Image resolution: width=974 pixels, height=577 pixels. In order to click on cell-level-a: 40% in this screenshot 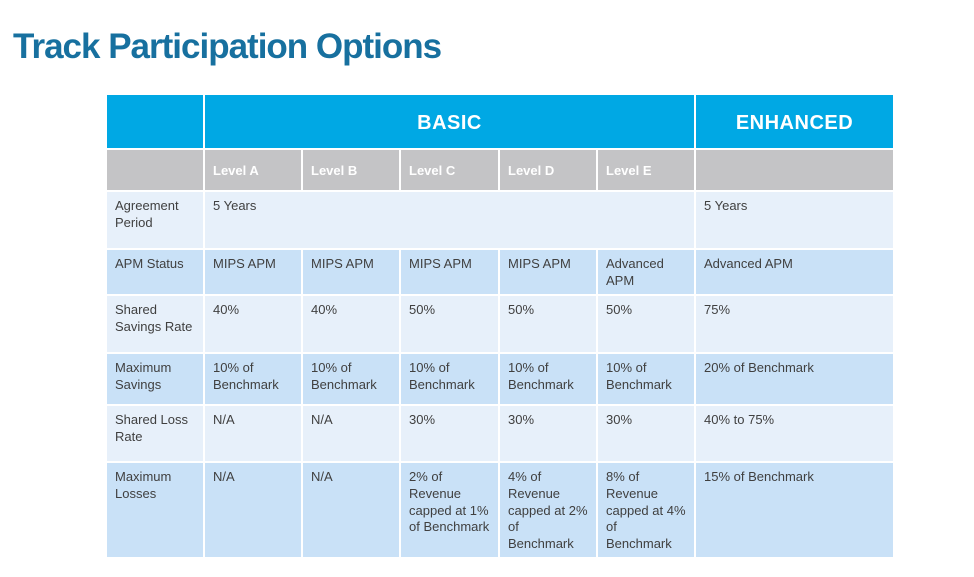, I will do `click(253, 323)`.